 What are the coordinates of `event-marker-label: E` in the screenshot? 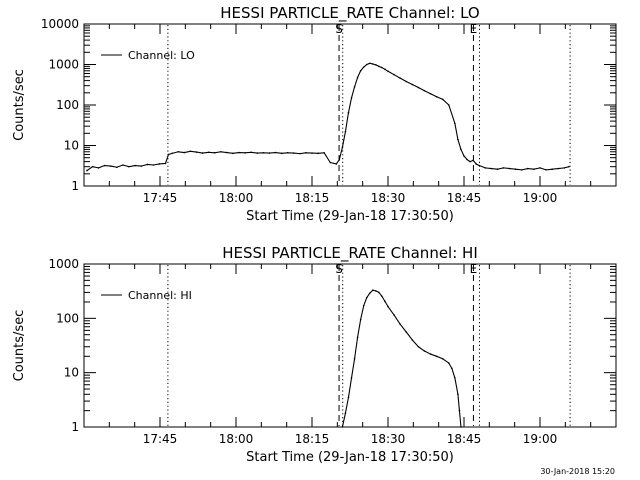 It's located at (474, 29).